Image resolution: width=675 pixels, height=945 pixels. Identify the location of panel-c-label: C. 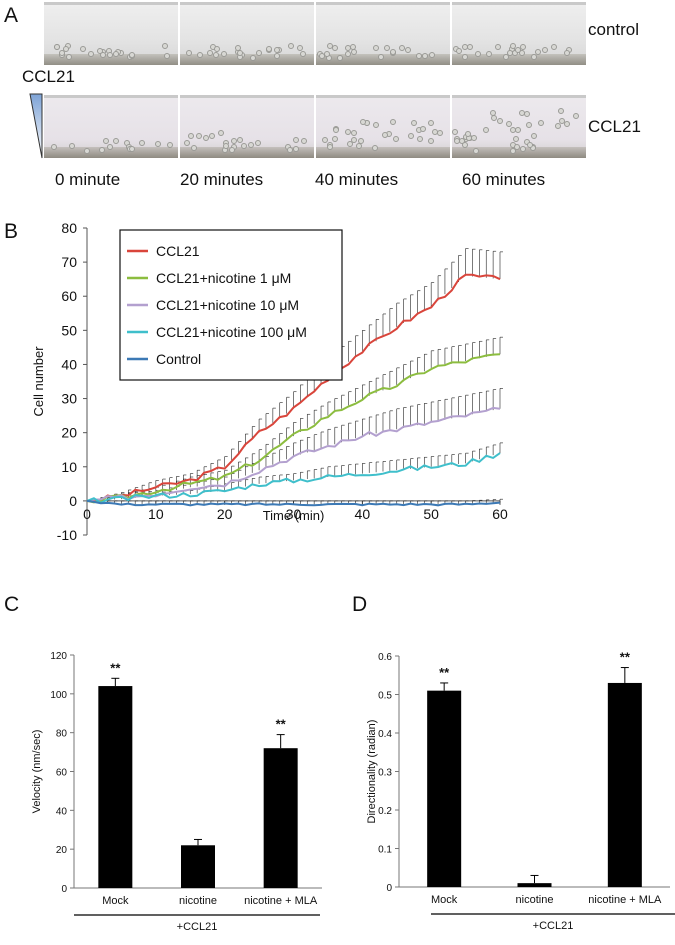
(12, 604).